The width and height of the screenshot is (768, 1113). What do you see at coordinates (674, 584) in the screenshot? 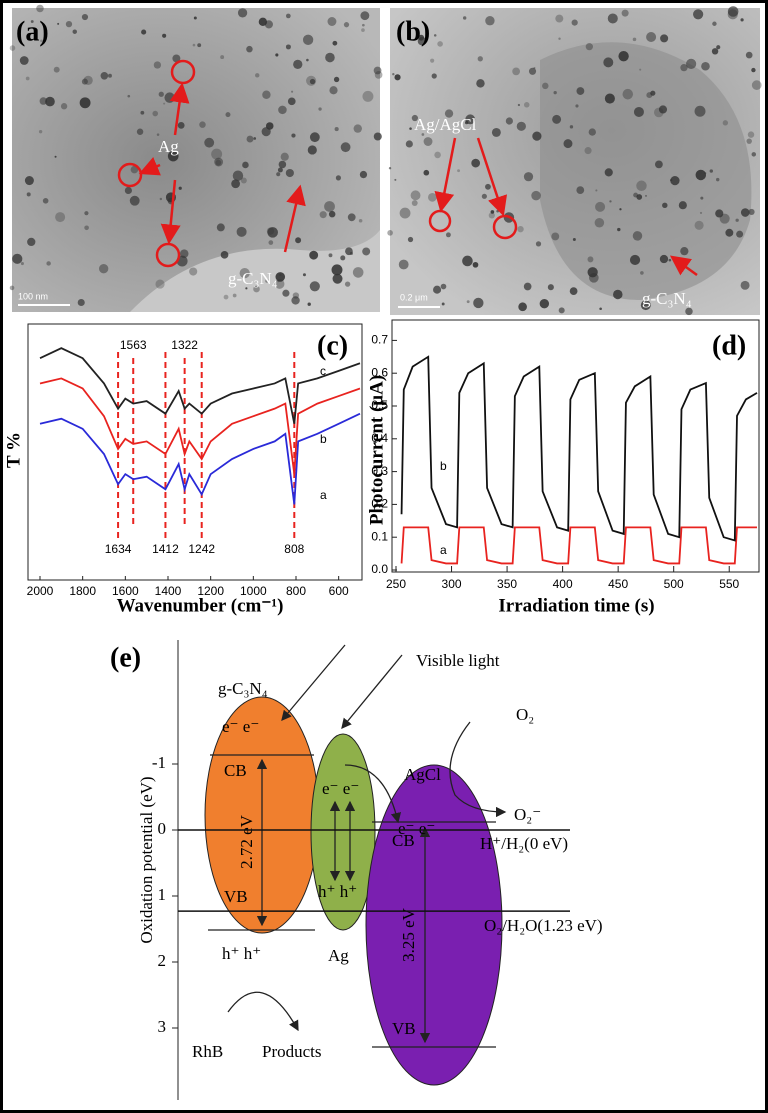
I see `x-tick-label: 500` at bounding box center [674, 584].